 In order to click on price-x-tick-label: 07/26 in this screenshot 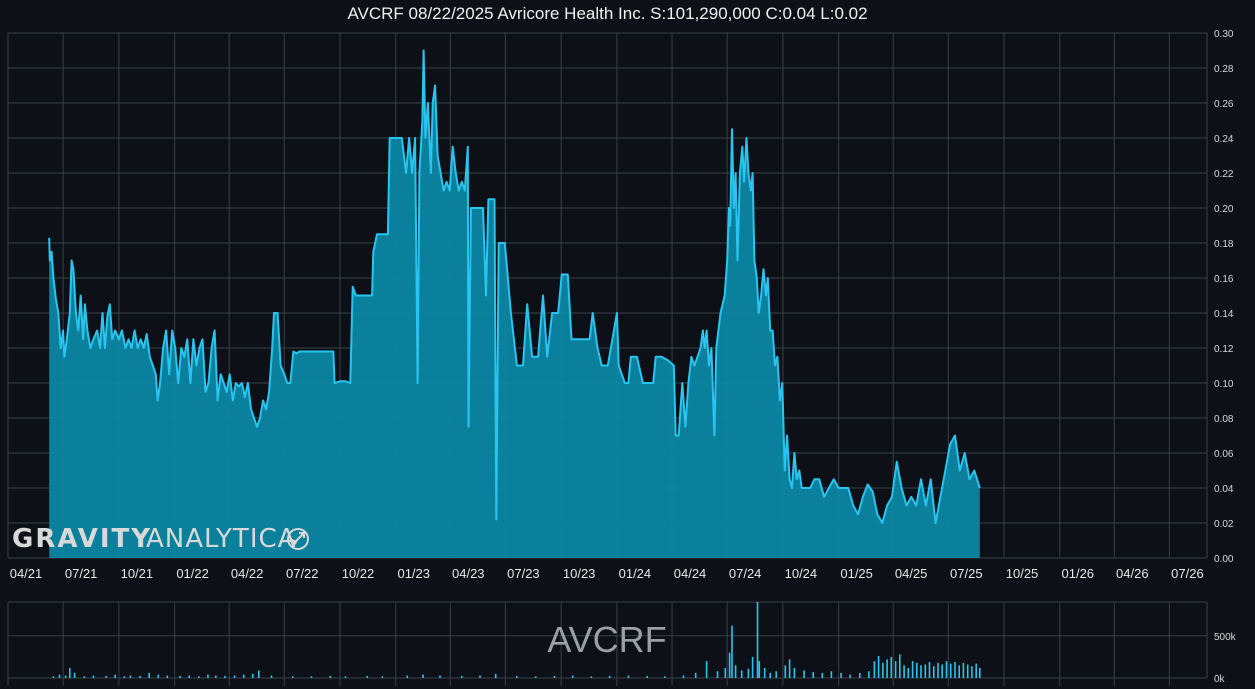, I will do `click(1187, 573)`.